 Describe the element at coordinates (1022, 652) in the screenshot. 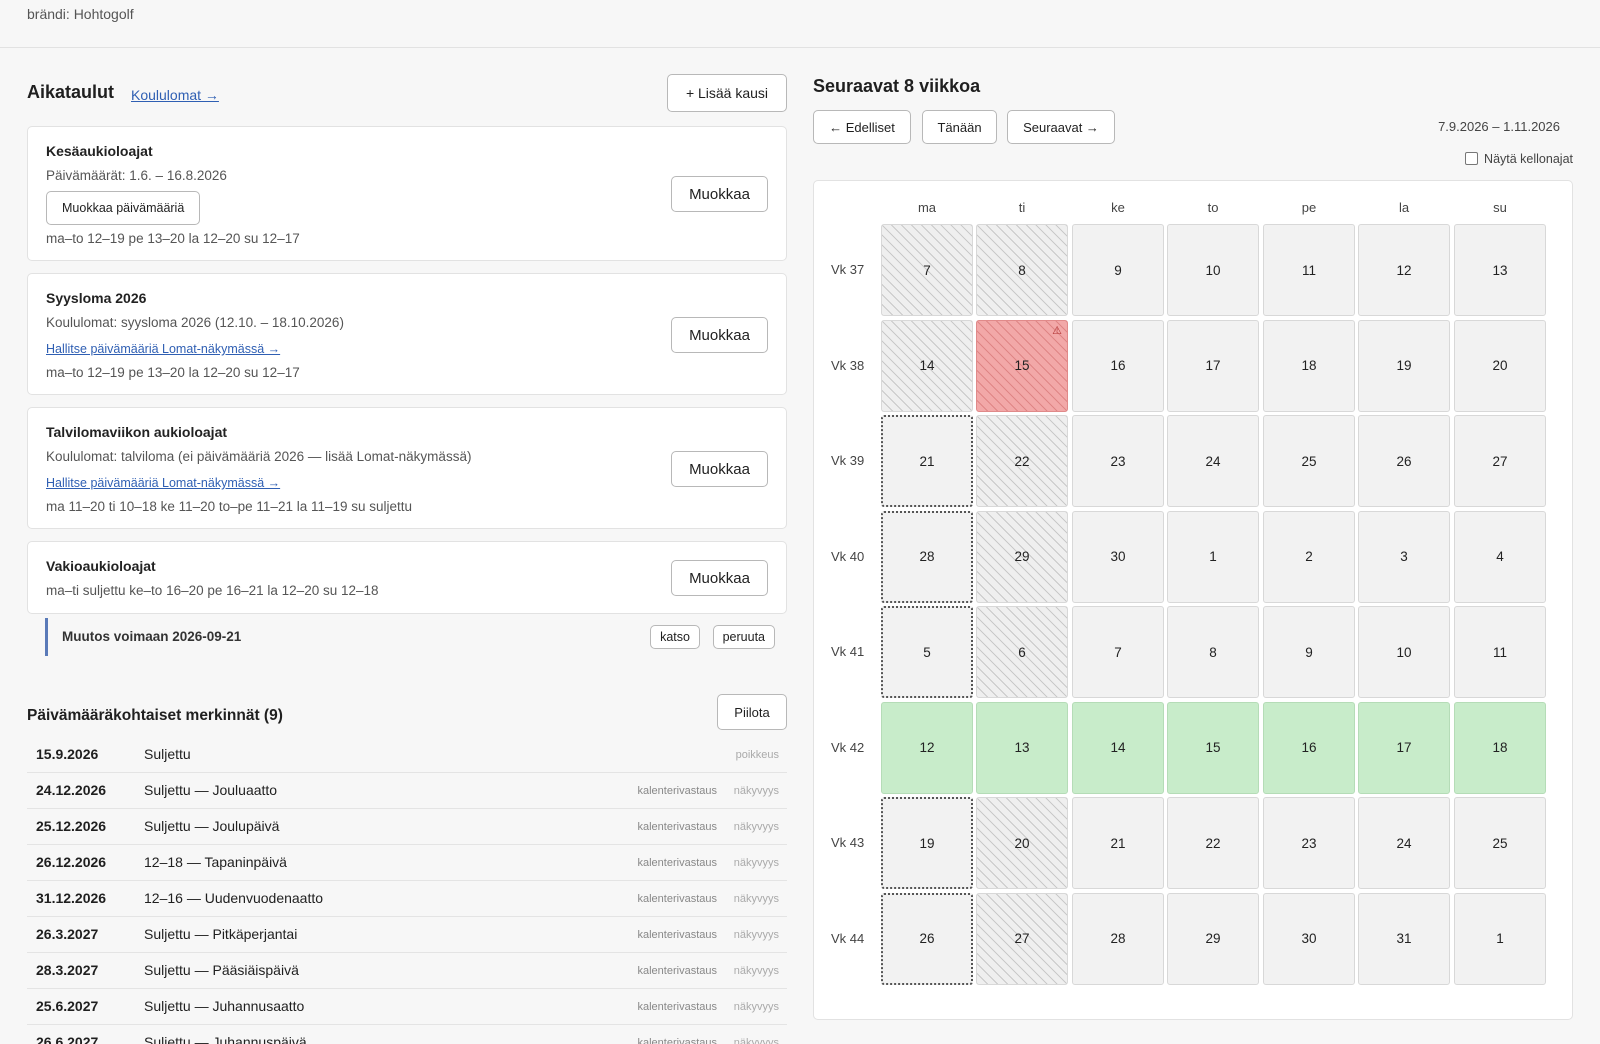

I see `calendar-day-cell: 6` at that location.